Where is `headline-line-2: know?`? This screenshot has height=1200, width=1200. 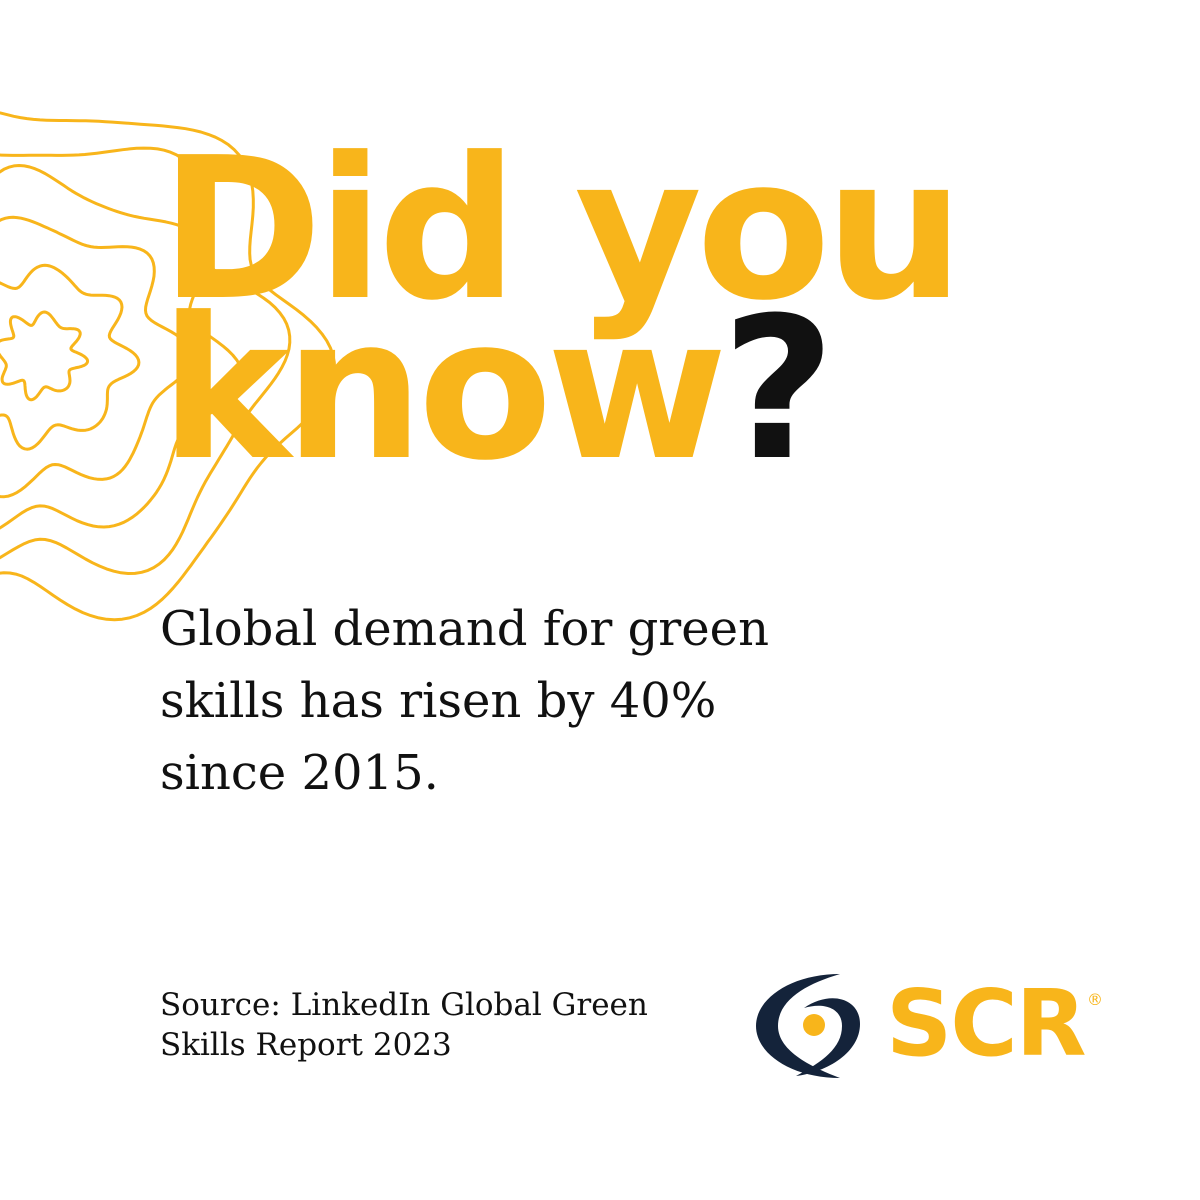 headline-line-2: know? is located at coordinates (559, 390).